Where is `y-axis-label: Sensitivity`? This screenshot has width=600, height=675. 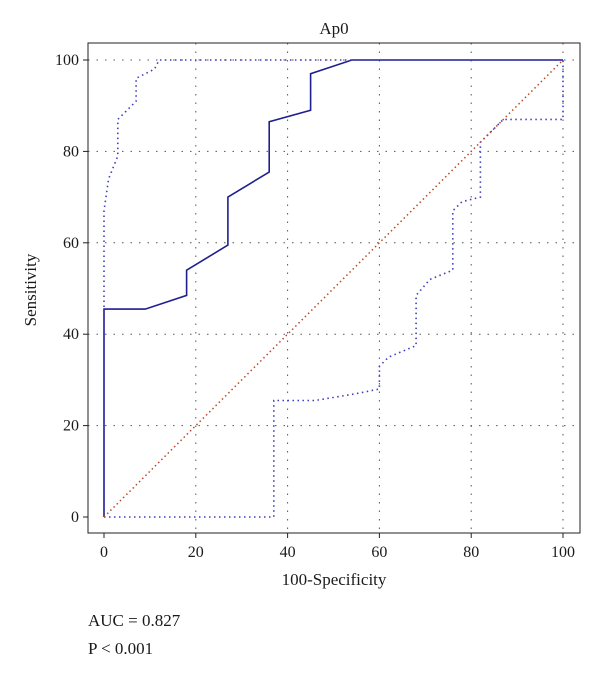 y-axis-label: Sensitivity is located at coordinates (30, 289).